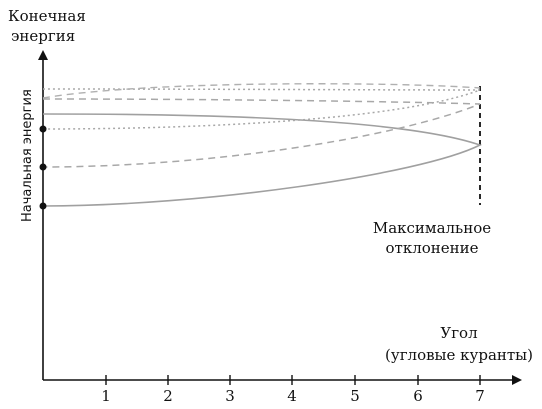 The width and height of the screenshot is (542, 409). What do you see at coordinates (106, 396) in the screenshot?
I see `x-tick-label-1: 1` at bounding box center [106, 396].